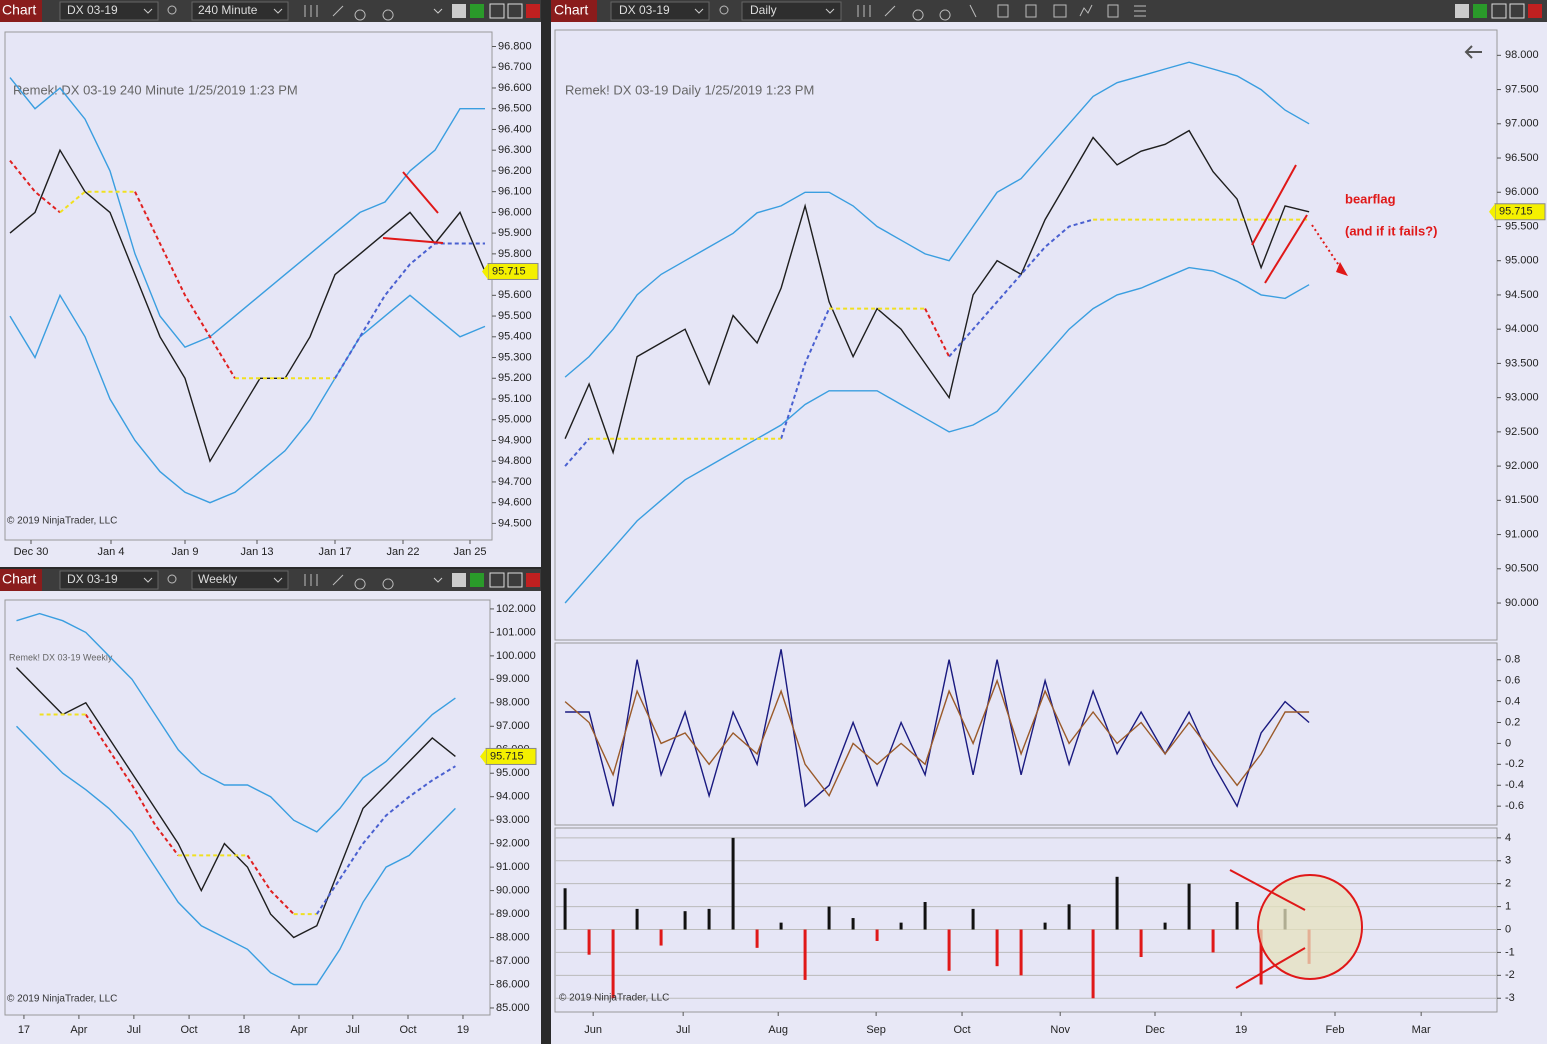 Image resolution: width=1547 pixels, height=1044 pixels. I want to click on x-tick-label: Nov, so click(1060, 1030).